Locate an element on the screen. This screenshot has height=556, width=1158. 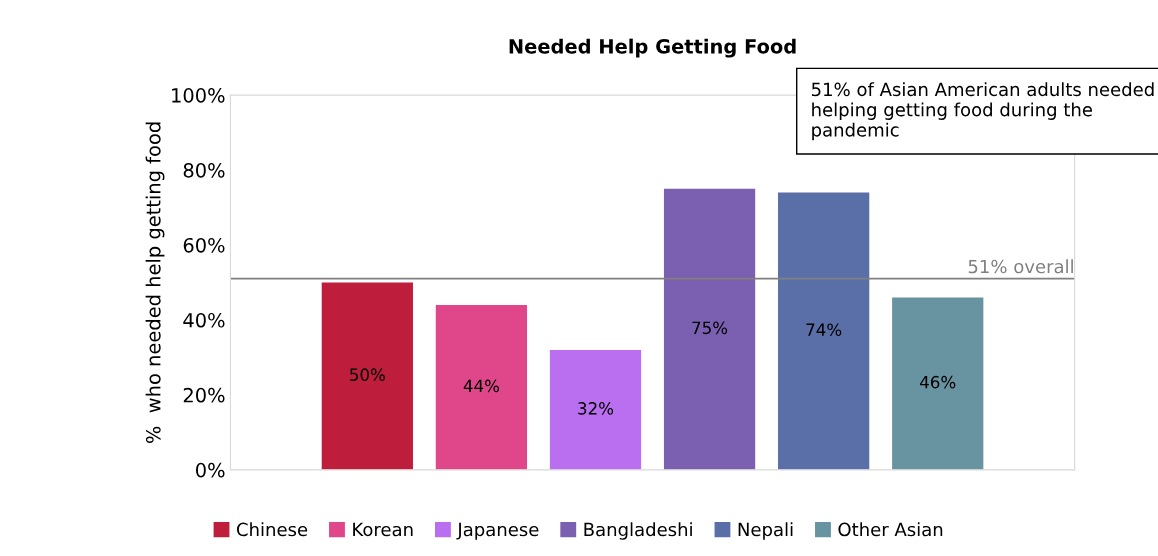
data-label: 75% is located at coordinates (710, 328).